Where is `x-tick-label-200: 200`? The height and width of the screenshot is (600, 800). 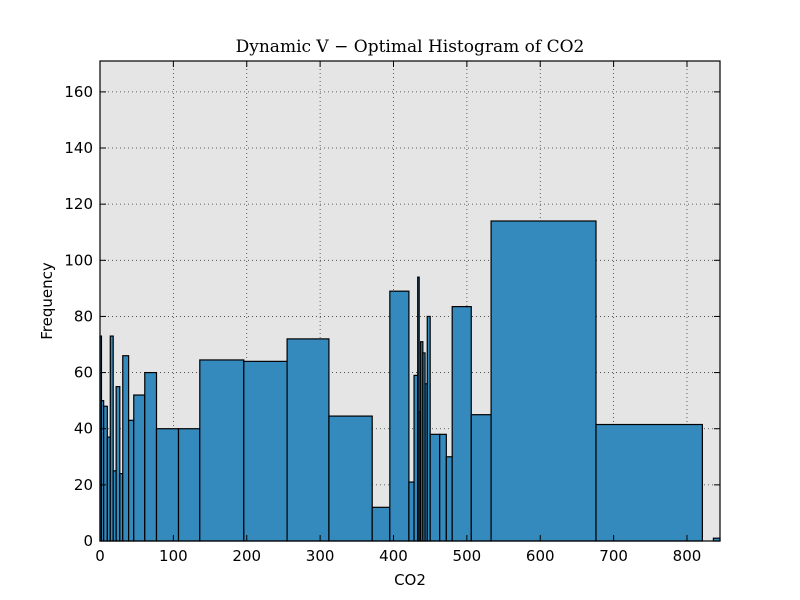 x-tick-label-200: 200 is located at coordinates (246, 556).